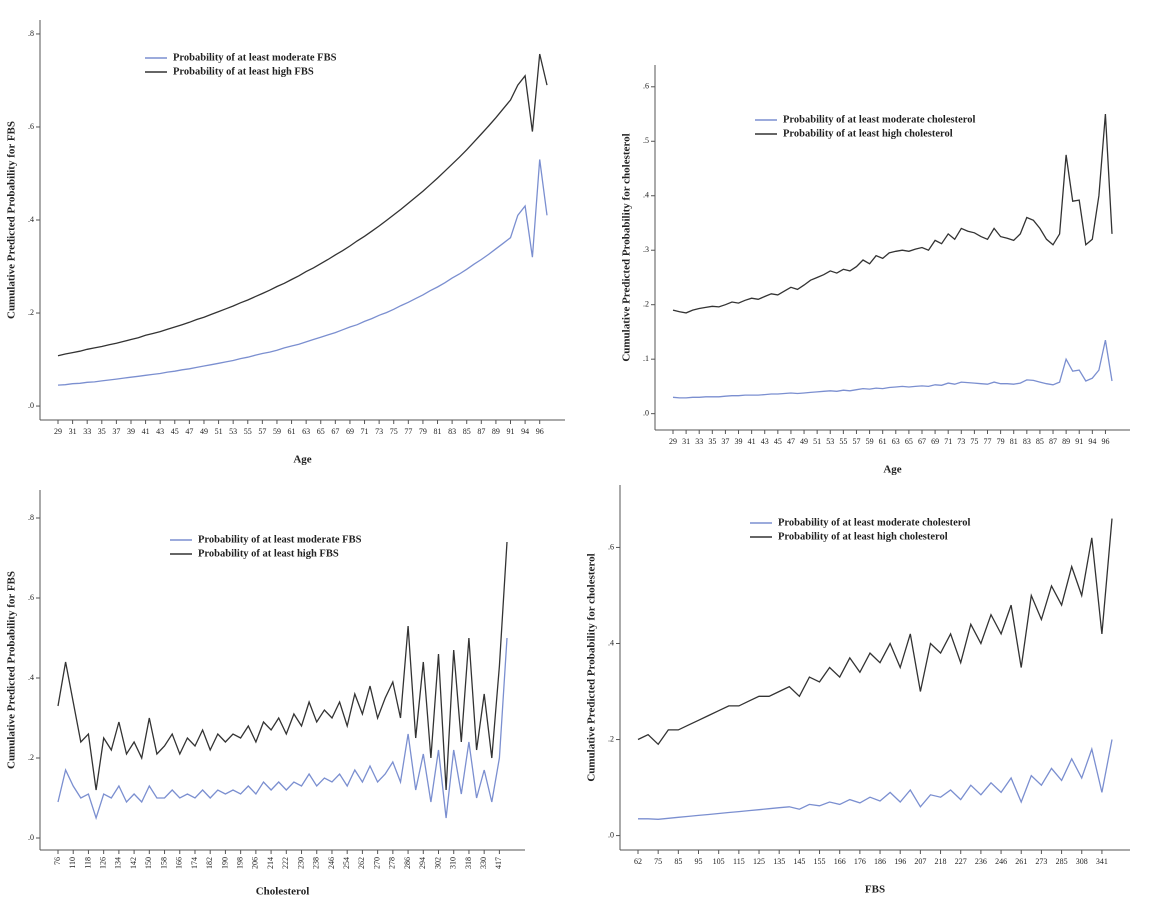 This screenshot has height=897, width=1157. What do you see at coordinates (856, 441) in the screenshot?
I see `x-tick-label: 57` at bounding box center [856, 441].